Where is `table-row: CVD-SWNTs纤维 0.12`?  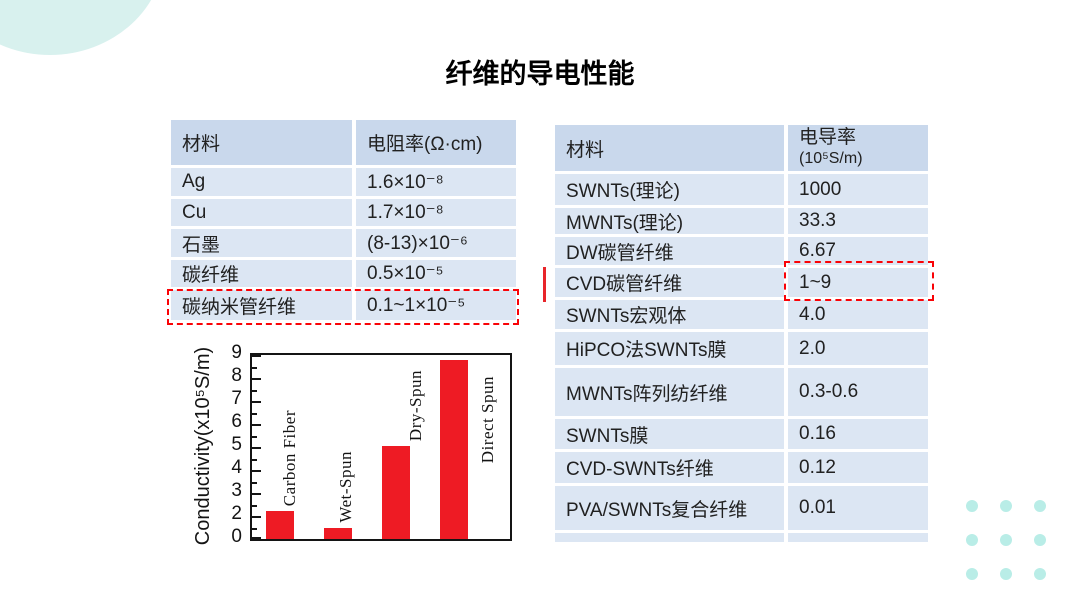
table-row: CVD-SWNTs纤维 0.12 is located at coordinates (741, 467).